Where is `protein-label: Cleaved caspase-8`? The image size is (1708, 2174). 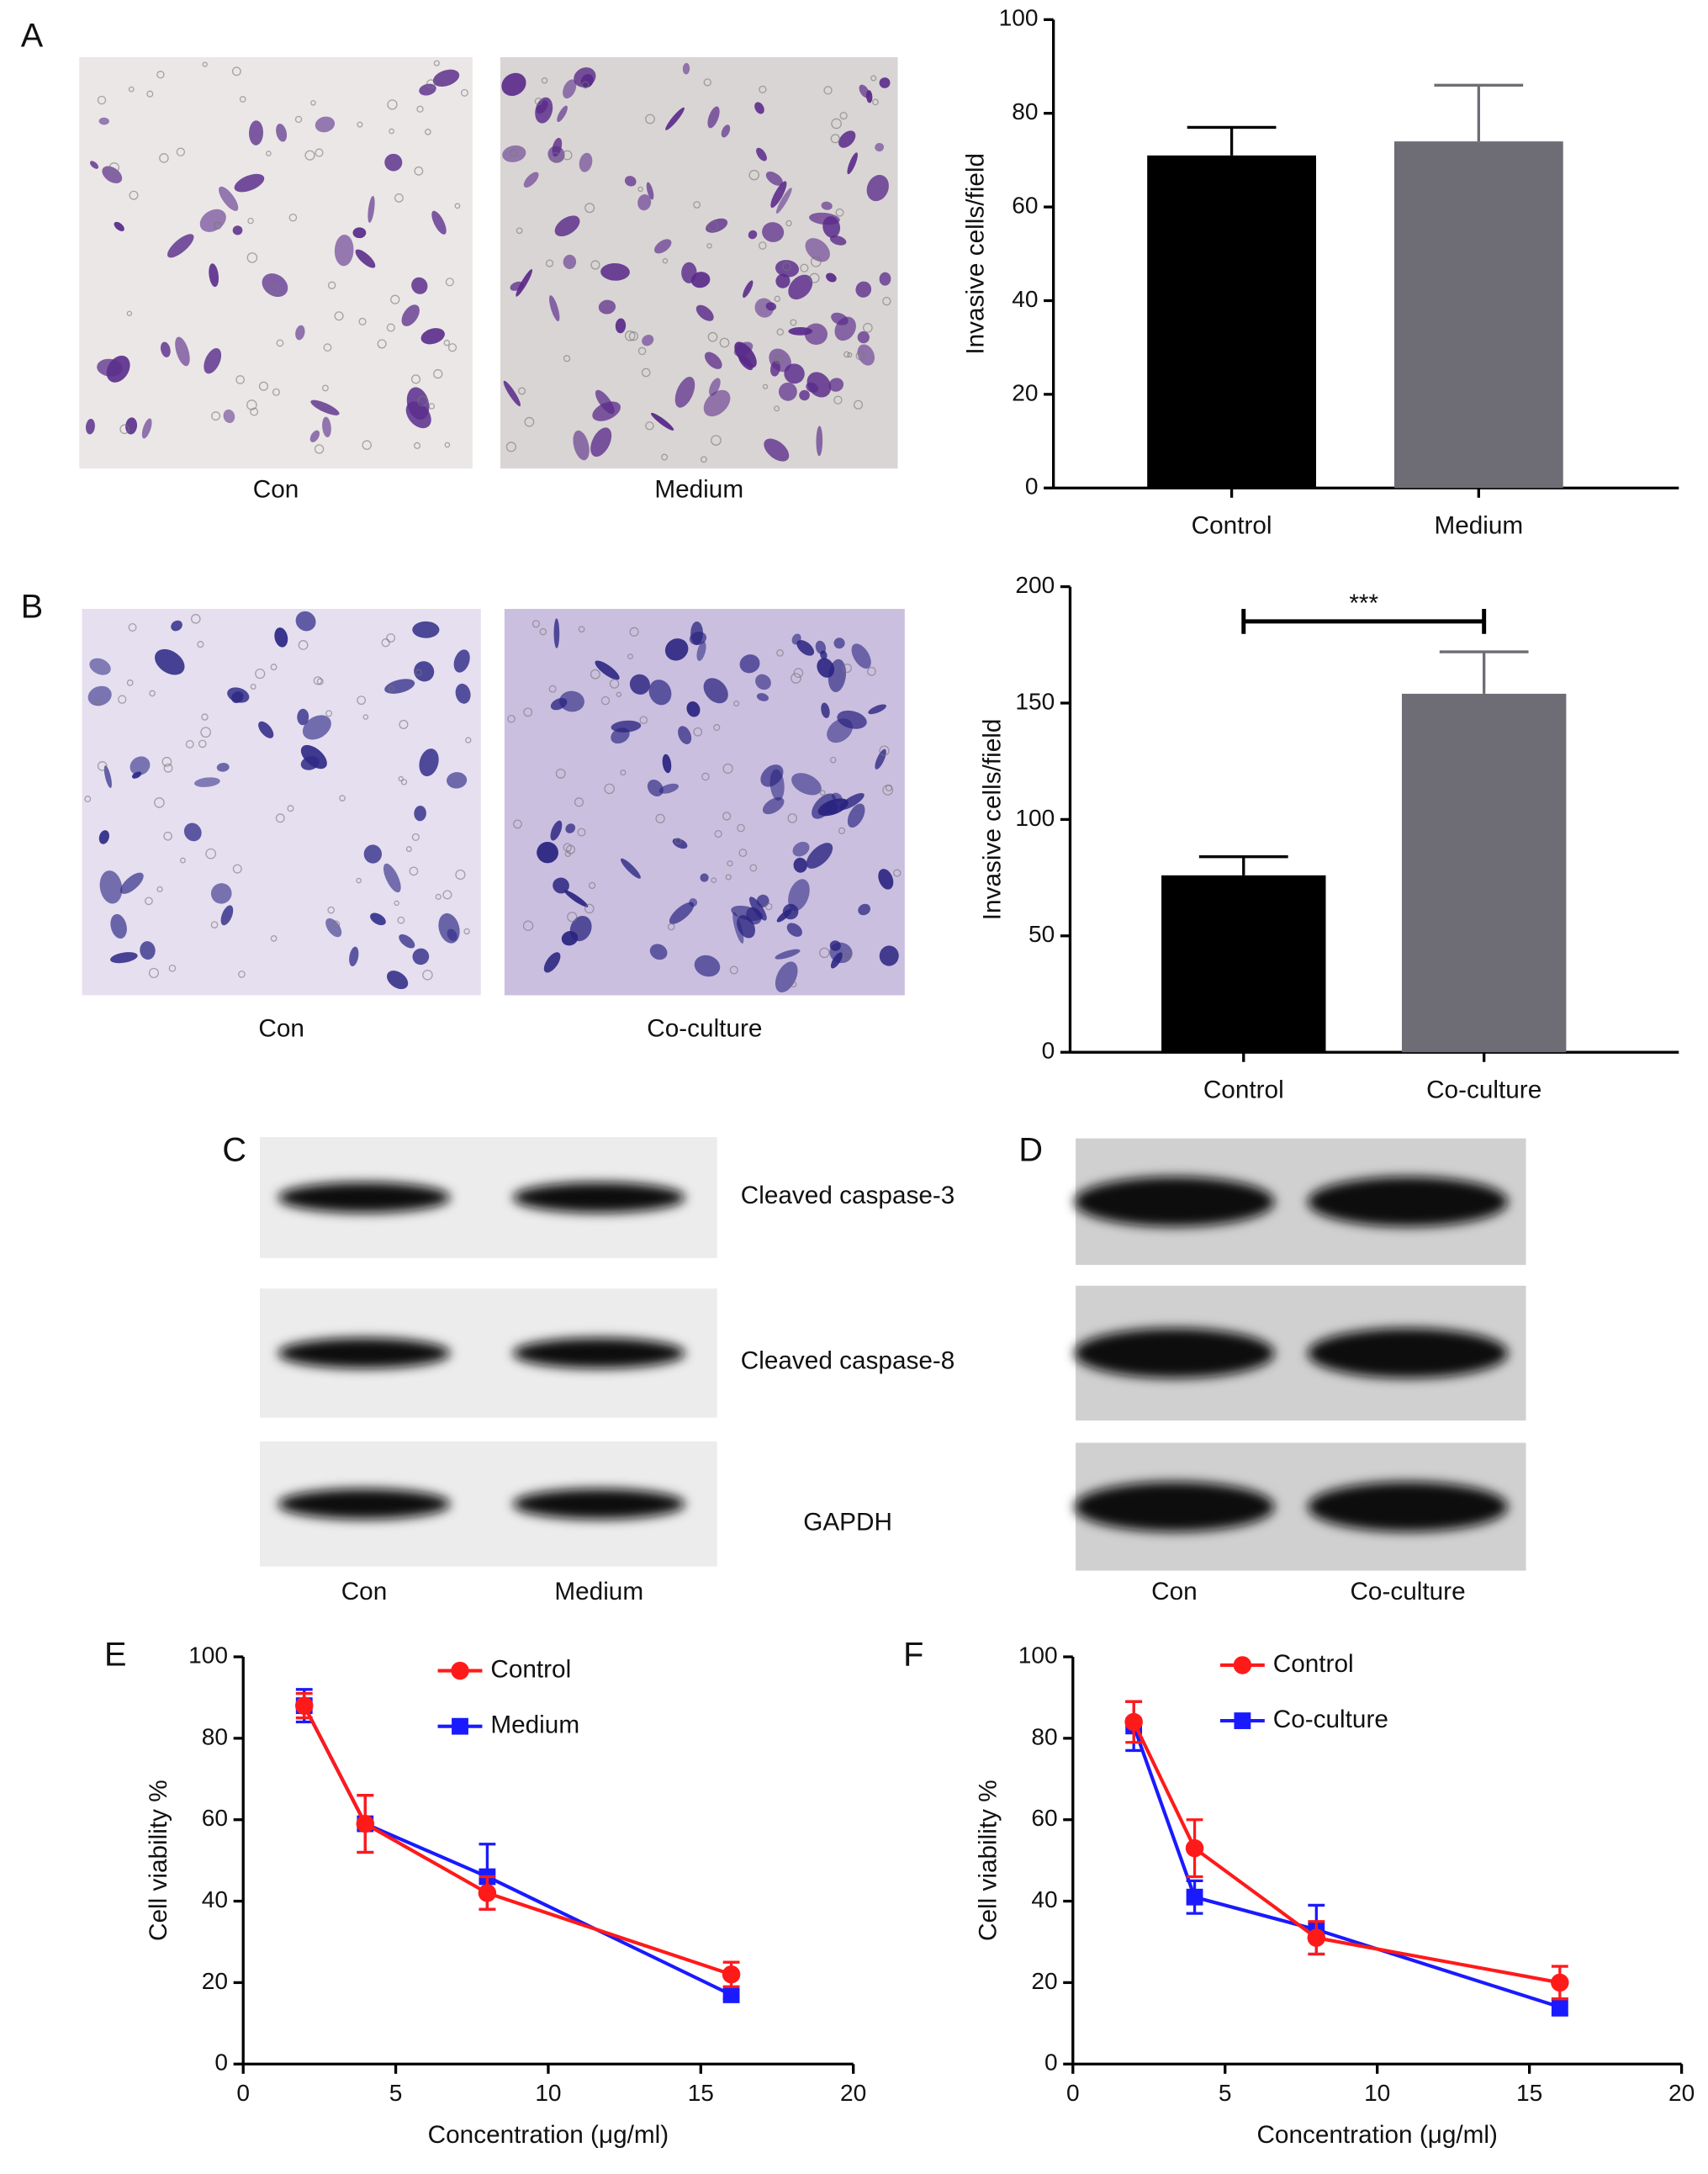 protein-label: Cleaved caspase-8 is located at coordinates (848, 1361).